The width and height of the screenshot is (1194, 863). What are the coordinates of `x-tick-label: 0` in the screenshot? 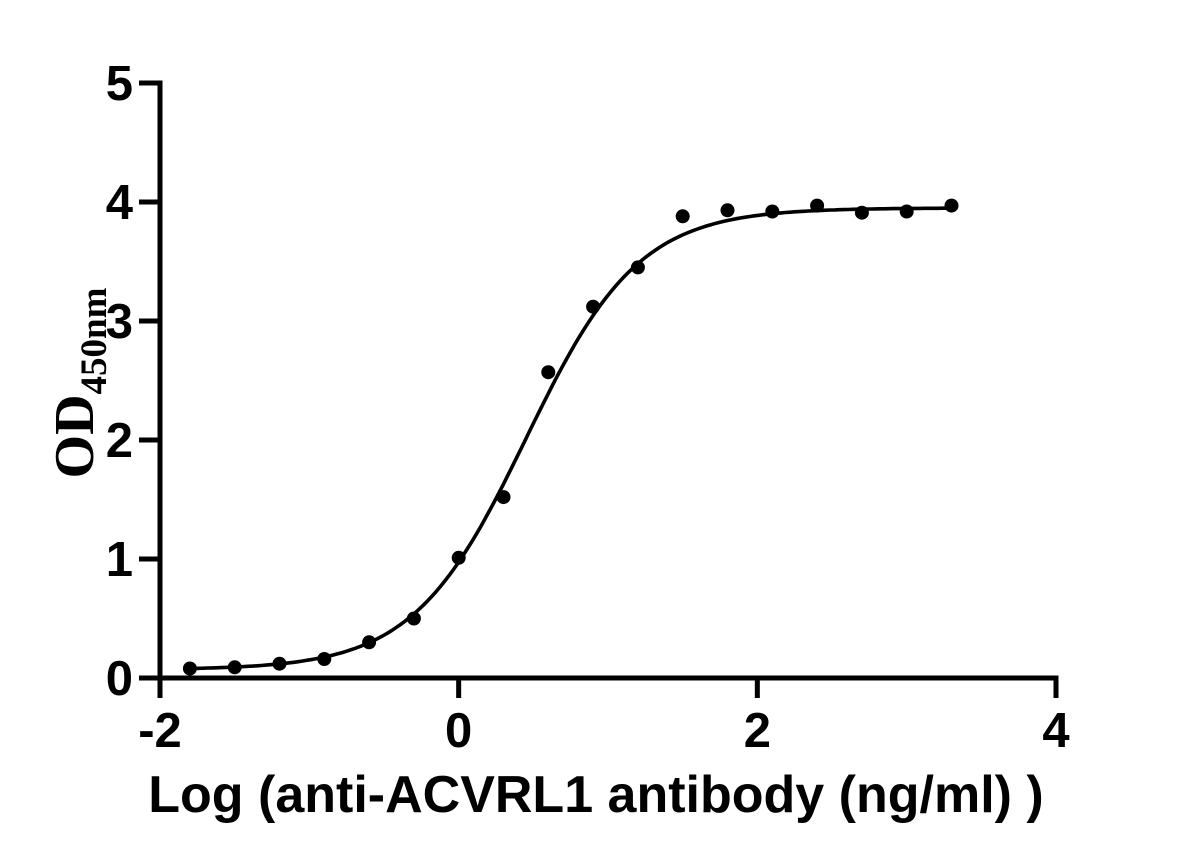 It's located at (458, 731).